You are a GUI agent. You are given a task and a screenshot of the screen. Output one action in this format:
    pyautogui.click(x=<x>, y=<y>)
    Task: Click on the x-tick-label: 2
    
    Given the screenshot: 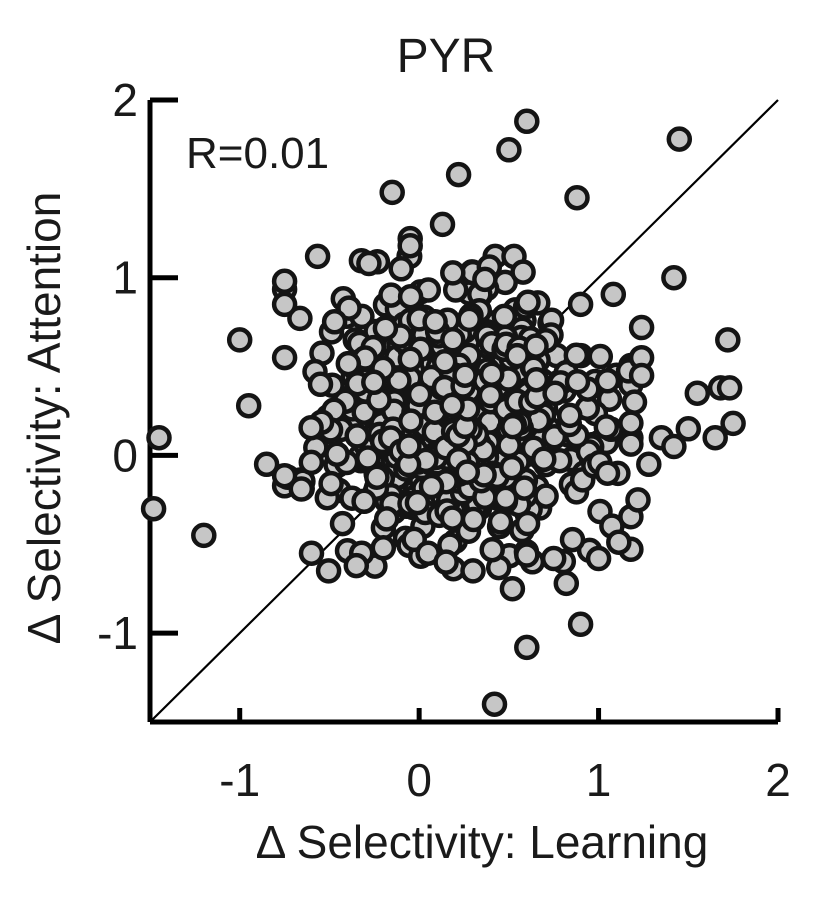 What is the action you would take?
    pyautogui.click(x=778, y=780)
    